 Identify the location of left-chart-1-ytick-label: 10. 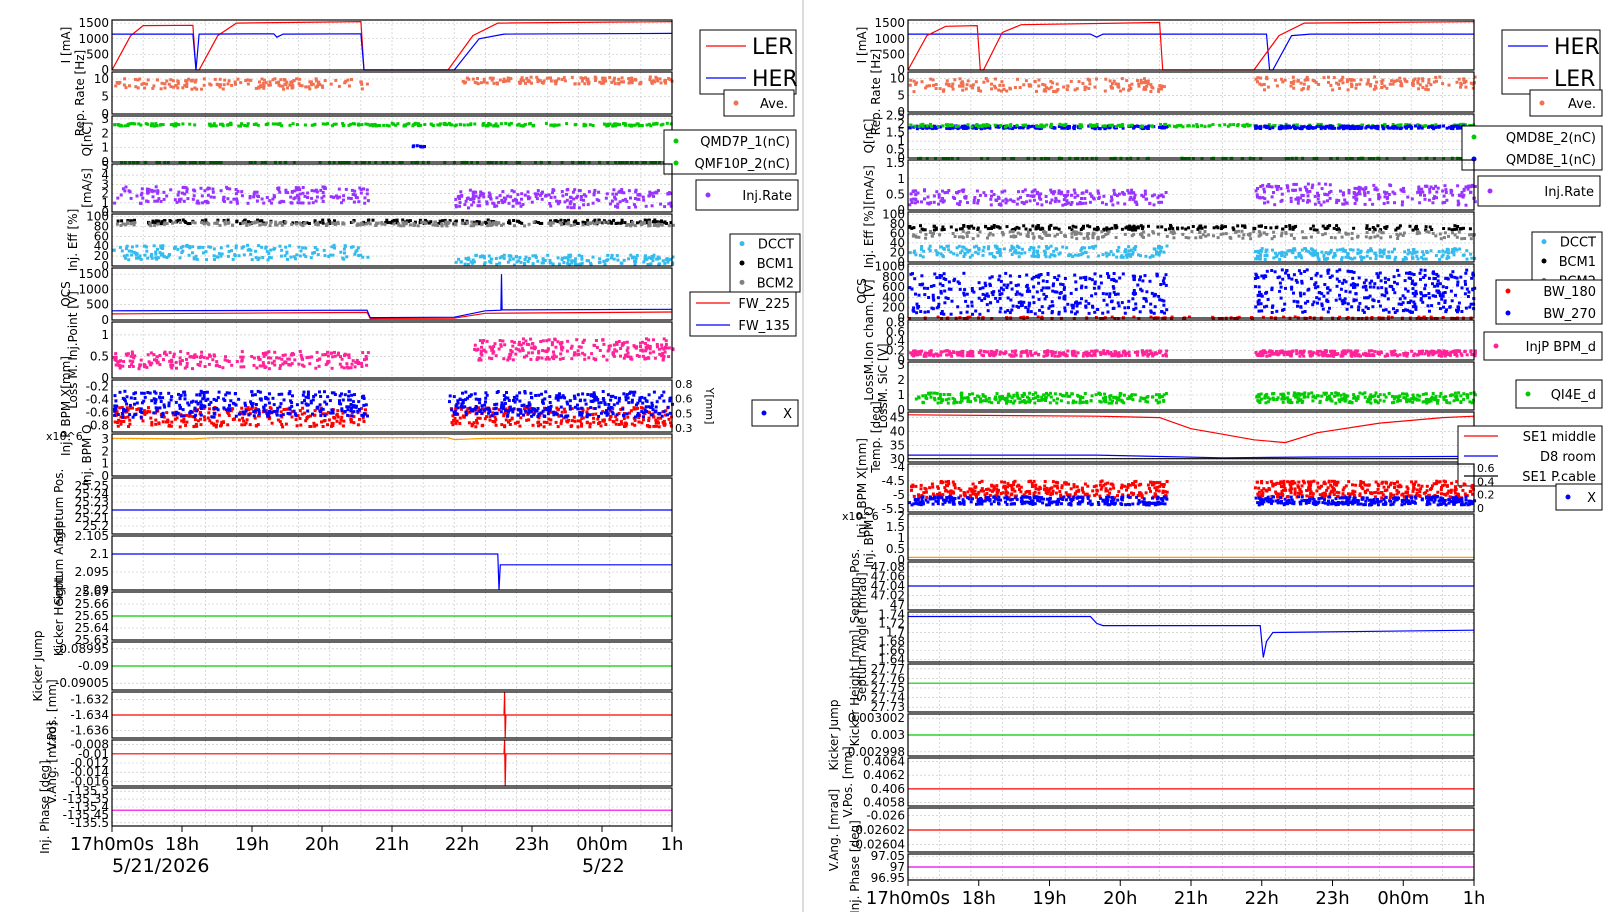
(101, 79).